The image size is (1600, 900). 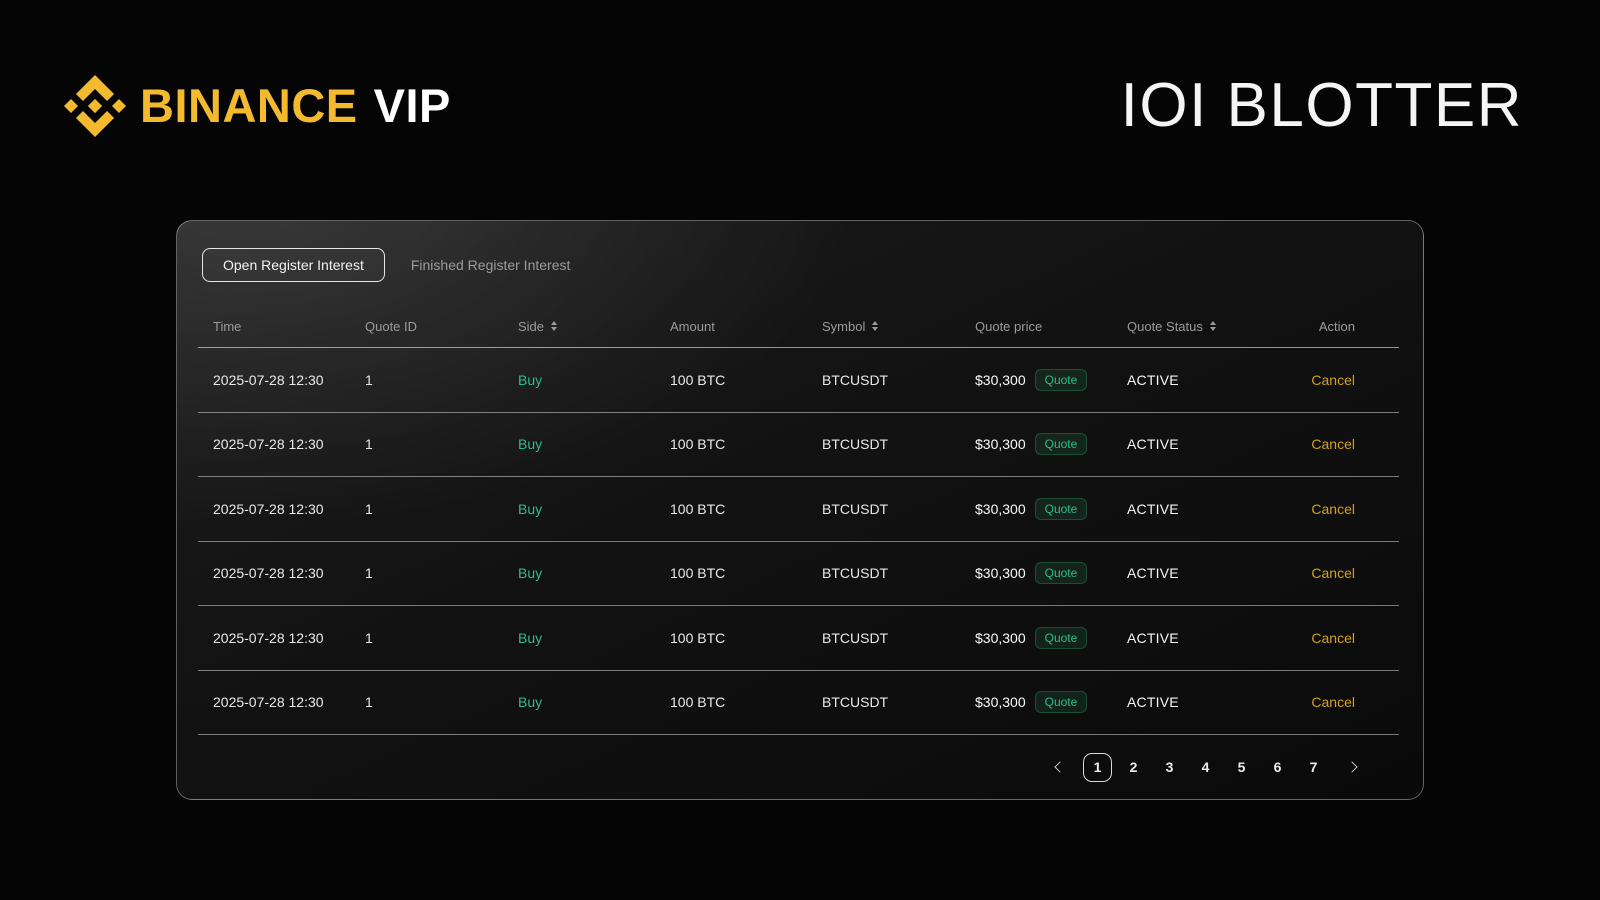 What do you see at coordinates (95, 105) in the screenshot?
I see `binance-logo-icon` at bounding box center [95, 105].